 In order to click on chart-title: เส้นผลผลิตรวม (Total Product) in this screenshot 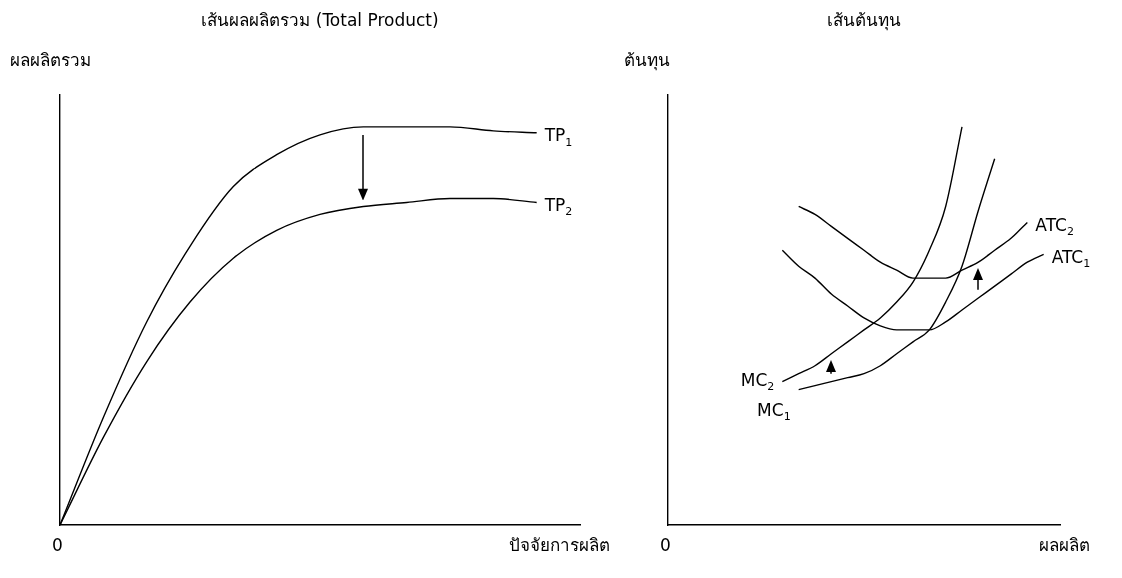, I will do `click(320, 20)`.